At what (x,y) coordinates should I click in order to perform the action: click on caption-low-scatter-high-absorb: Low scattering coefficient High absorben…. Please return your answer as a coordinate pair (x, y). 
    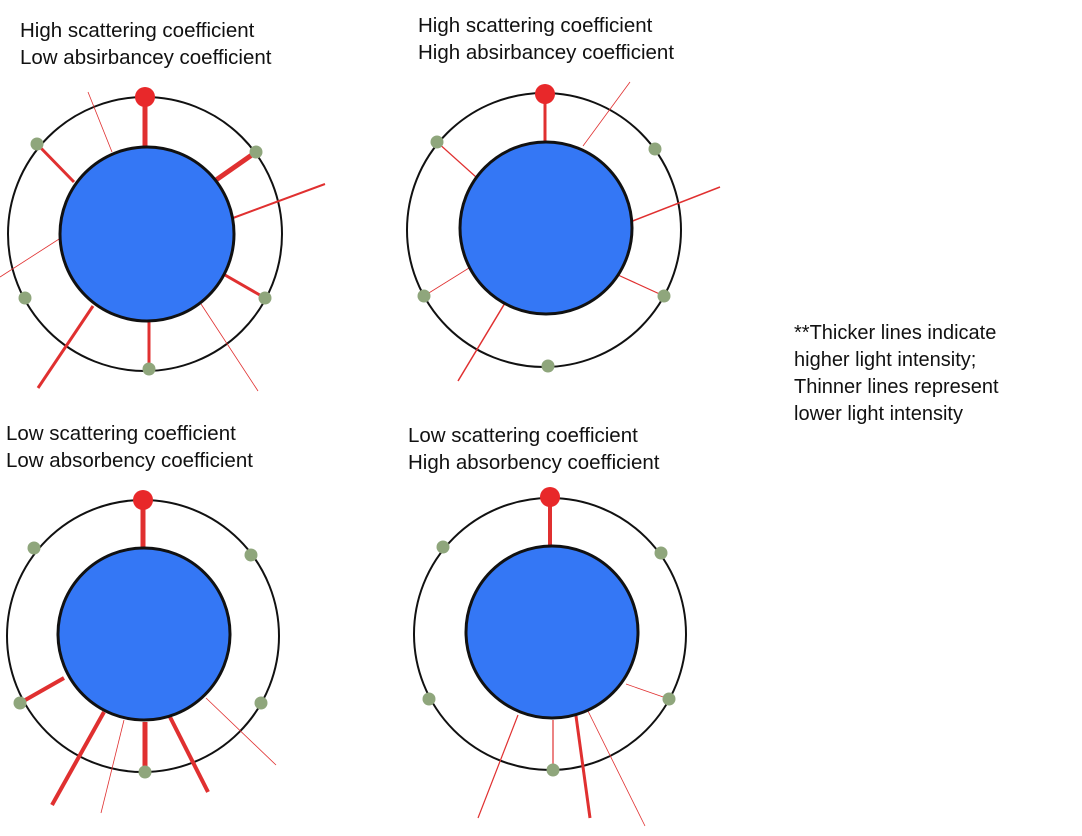
    Looking at the image, I should click on (533, 449).